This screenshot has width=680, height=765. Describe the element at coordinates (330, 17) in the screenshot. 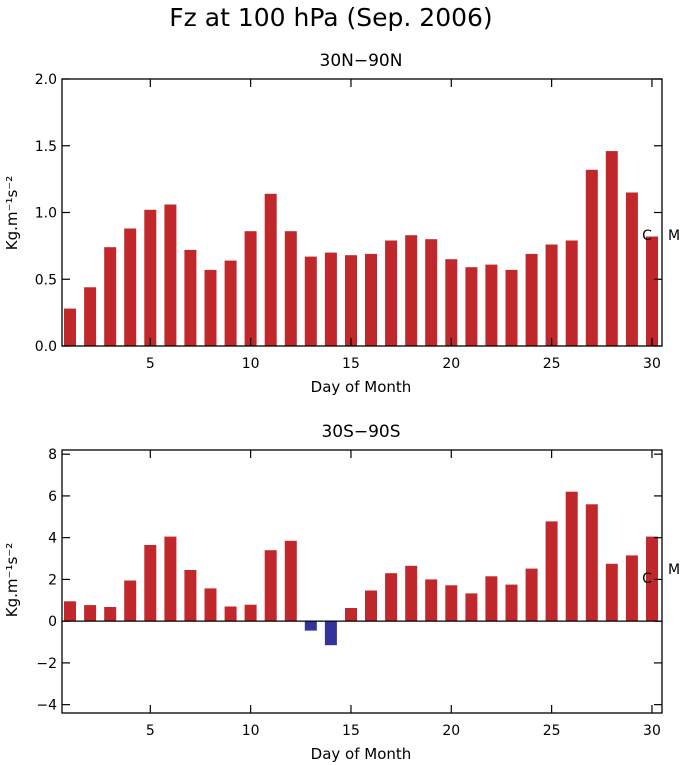

I see `figure-title: Fz at 100 hPa (Sep. 2006)` at that location.